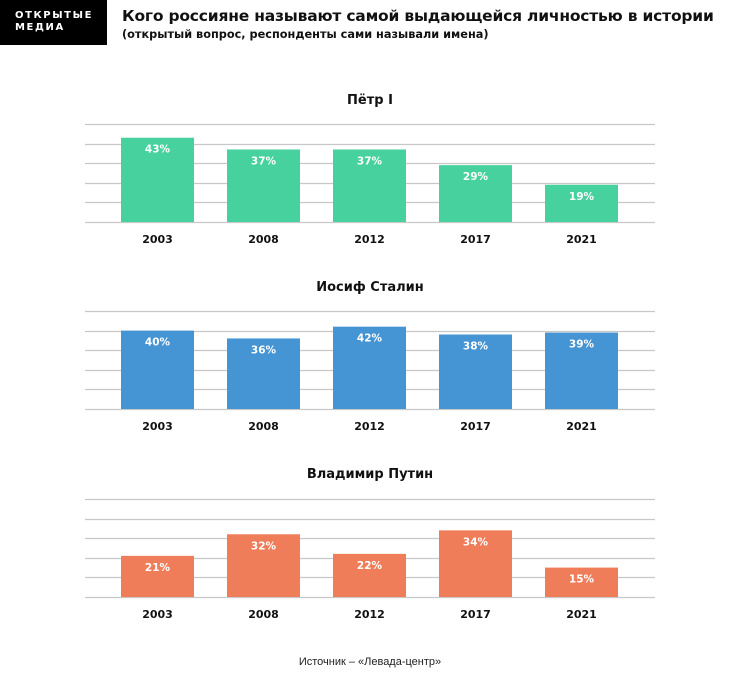 Image resolution: width=740 pixels, height=694 pixels. Describe the element at coordinates (158, 343) in the screenshot. I see `data-label: 40%` at that location.